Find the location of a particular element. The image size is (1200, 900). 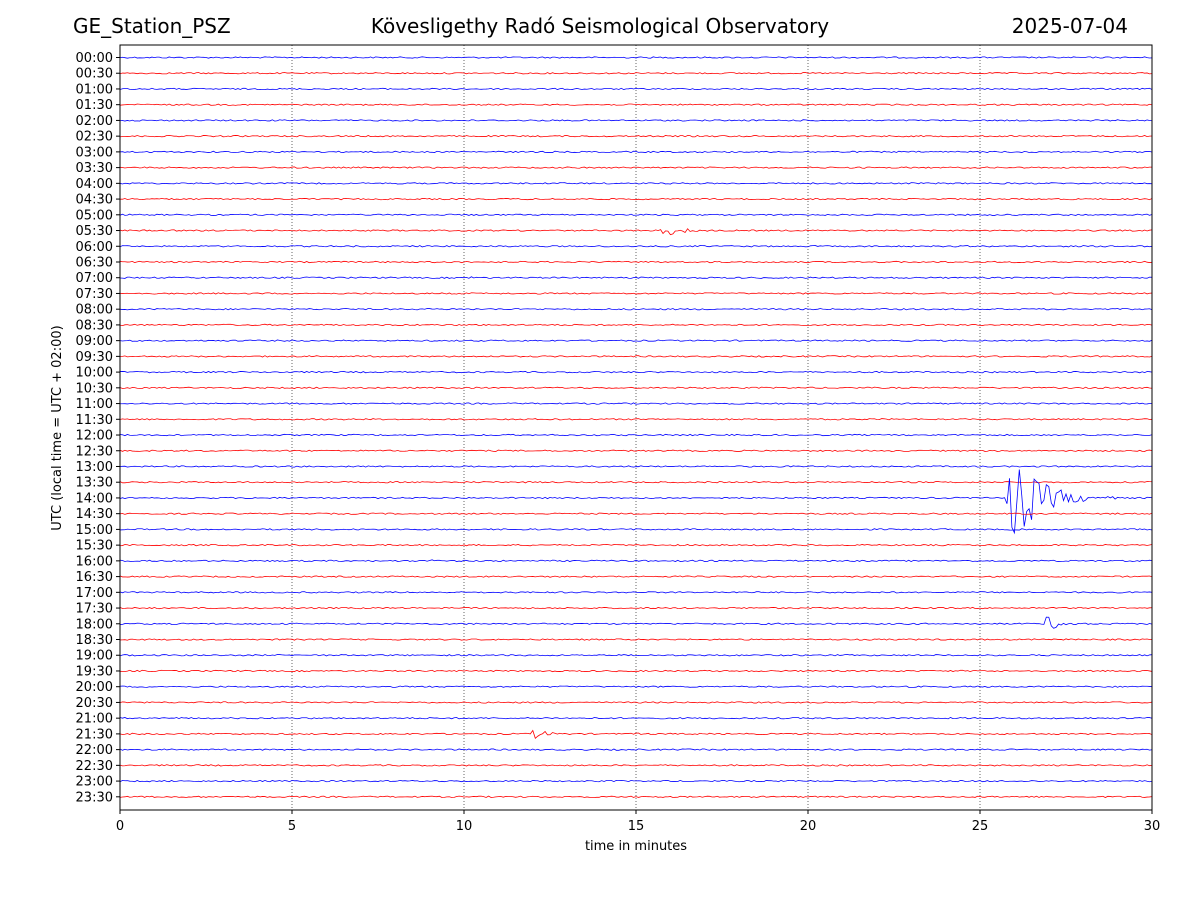

y-tick-label: 16:30 is located at coordinates (94, 577).